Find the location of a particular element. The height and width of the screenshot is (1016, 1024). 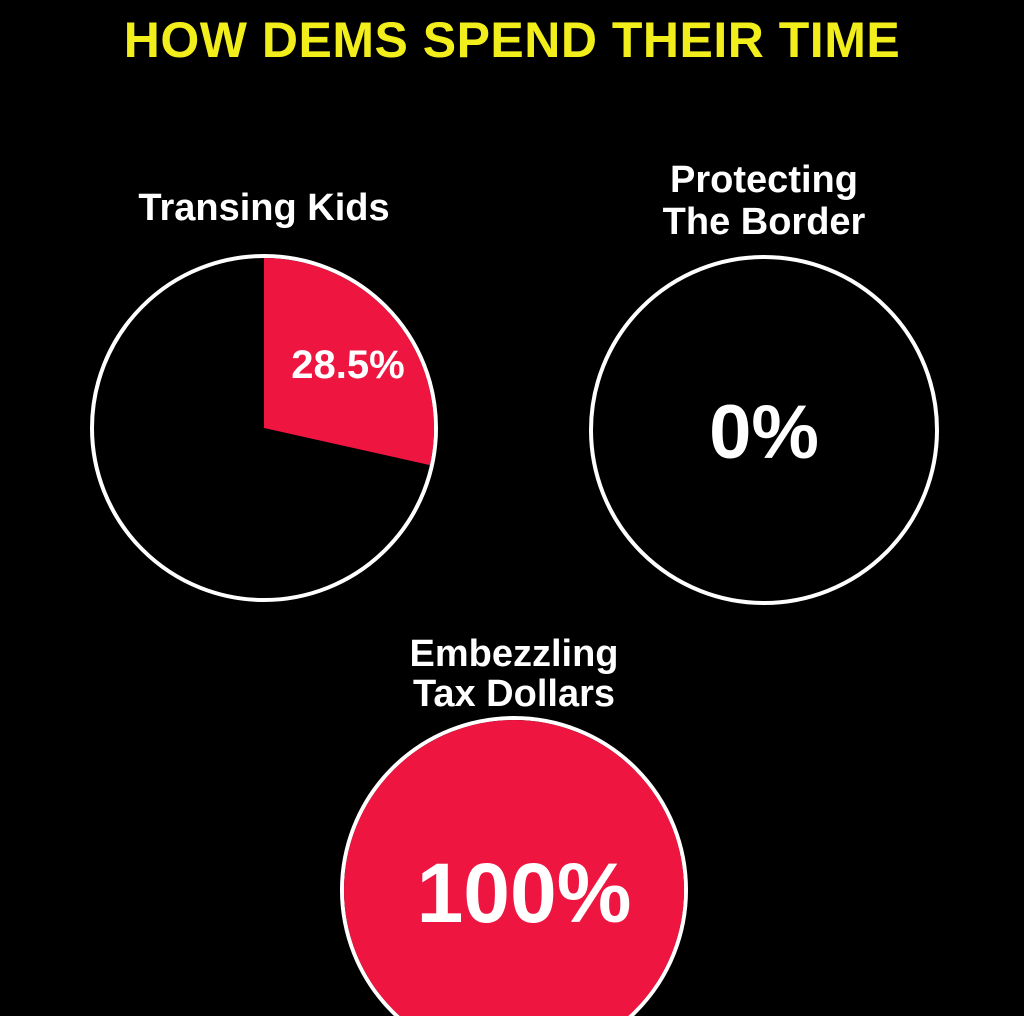

pie-chart-transing-kids: Transing Kids 28.5% is located at coordinates (264, 394).